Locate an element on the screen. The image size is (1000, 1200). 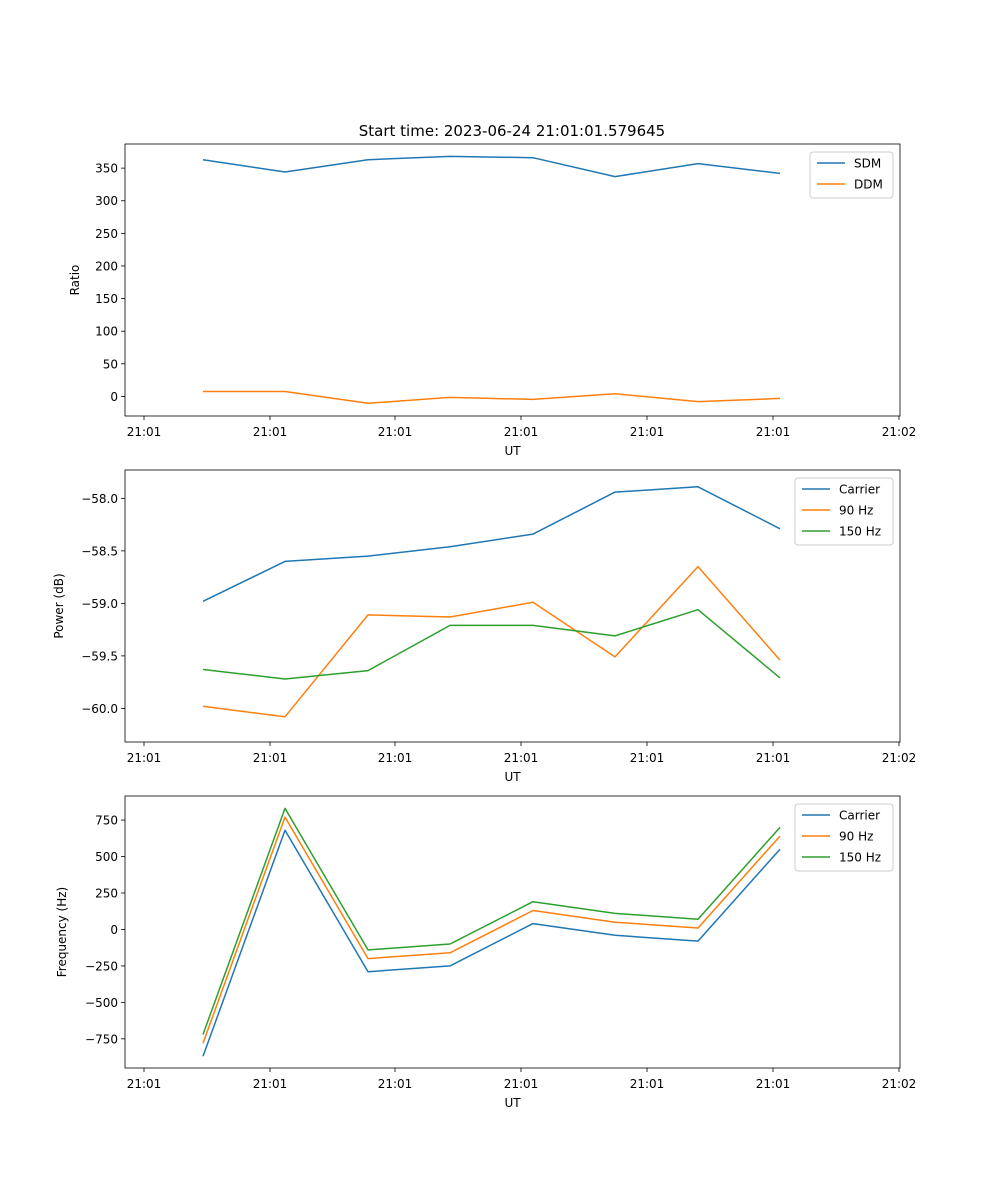
y-tick-label: −58.5 is located at coordinates (99, 551).